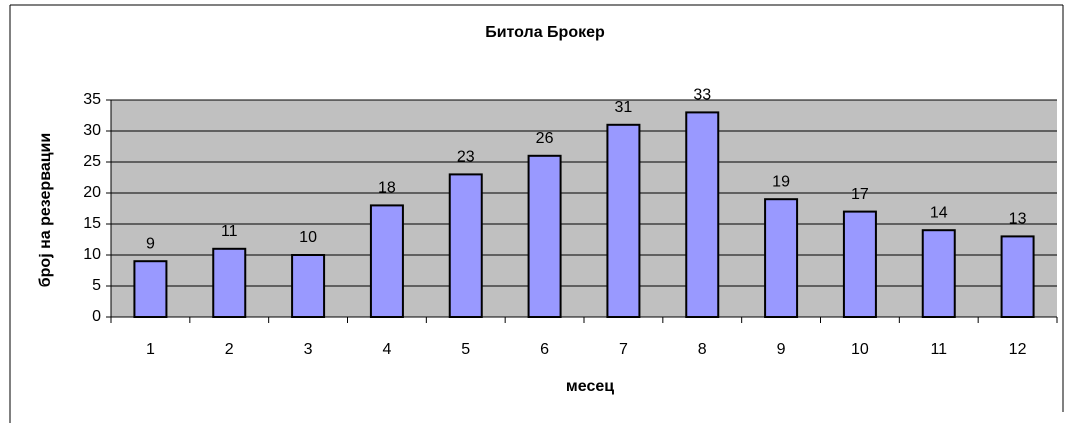 This screenshot has width=1076, height=423. I want to click on y-tick-label: 10, so click(92, 254).